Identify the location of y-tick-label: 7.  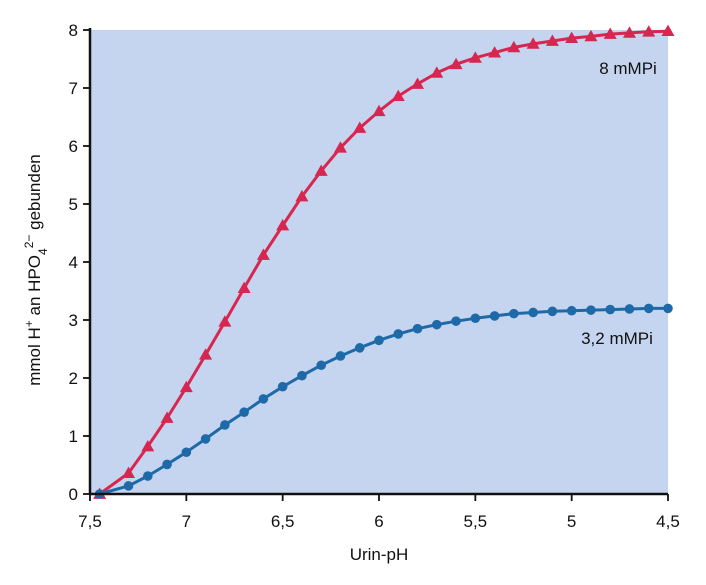
(73, 88).